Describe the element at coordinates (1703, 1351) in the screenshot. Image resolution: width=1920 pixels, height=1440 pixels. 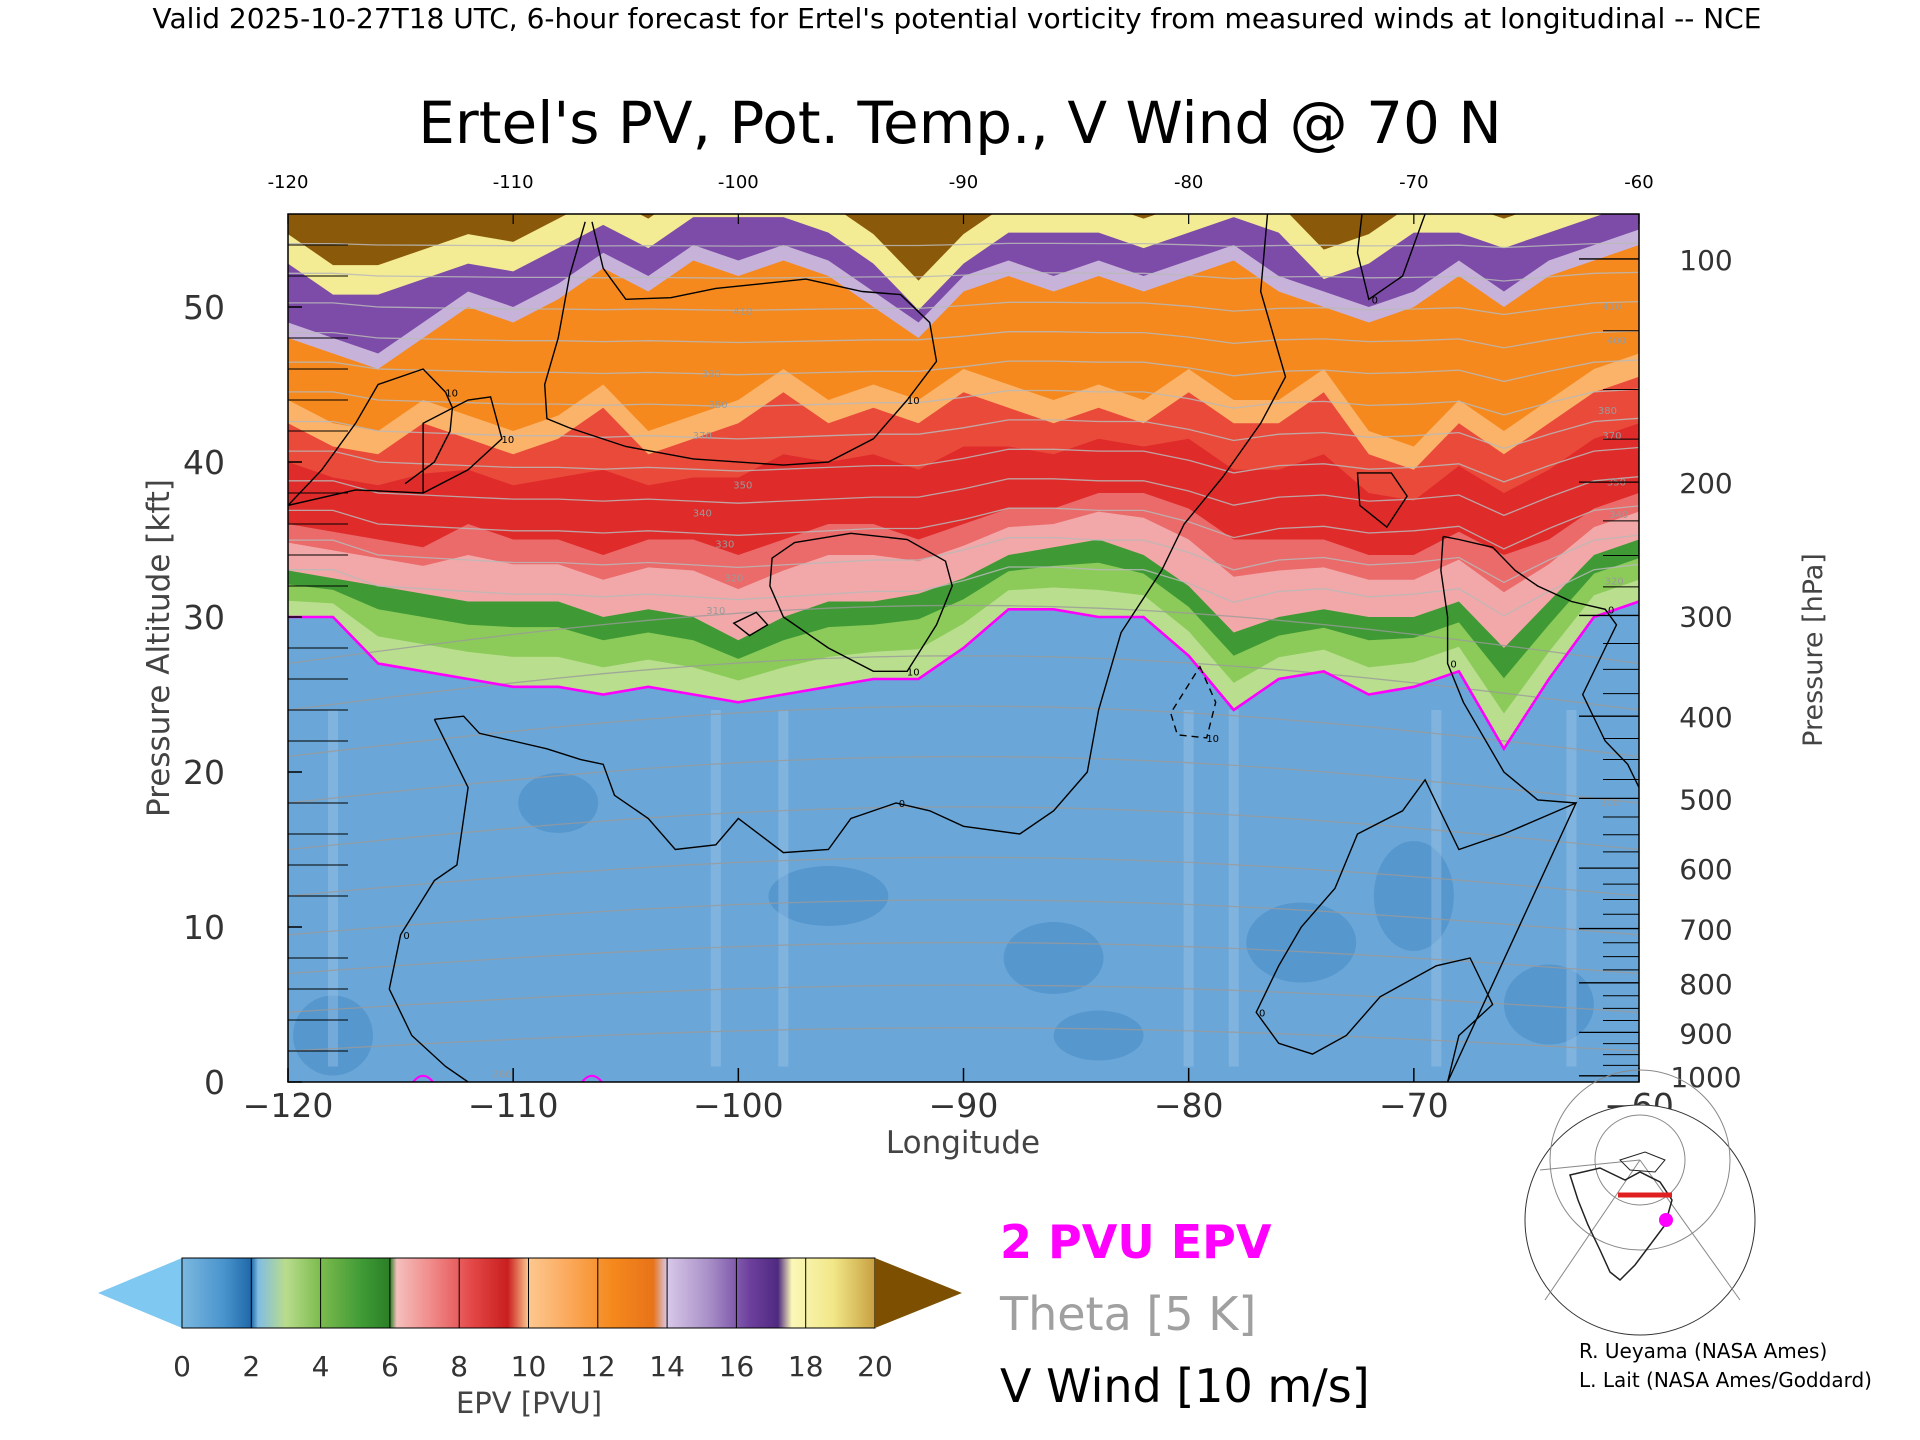
I see `credit-line-1: R. Ueyama (NASA Ames)` at that location.